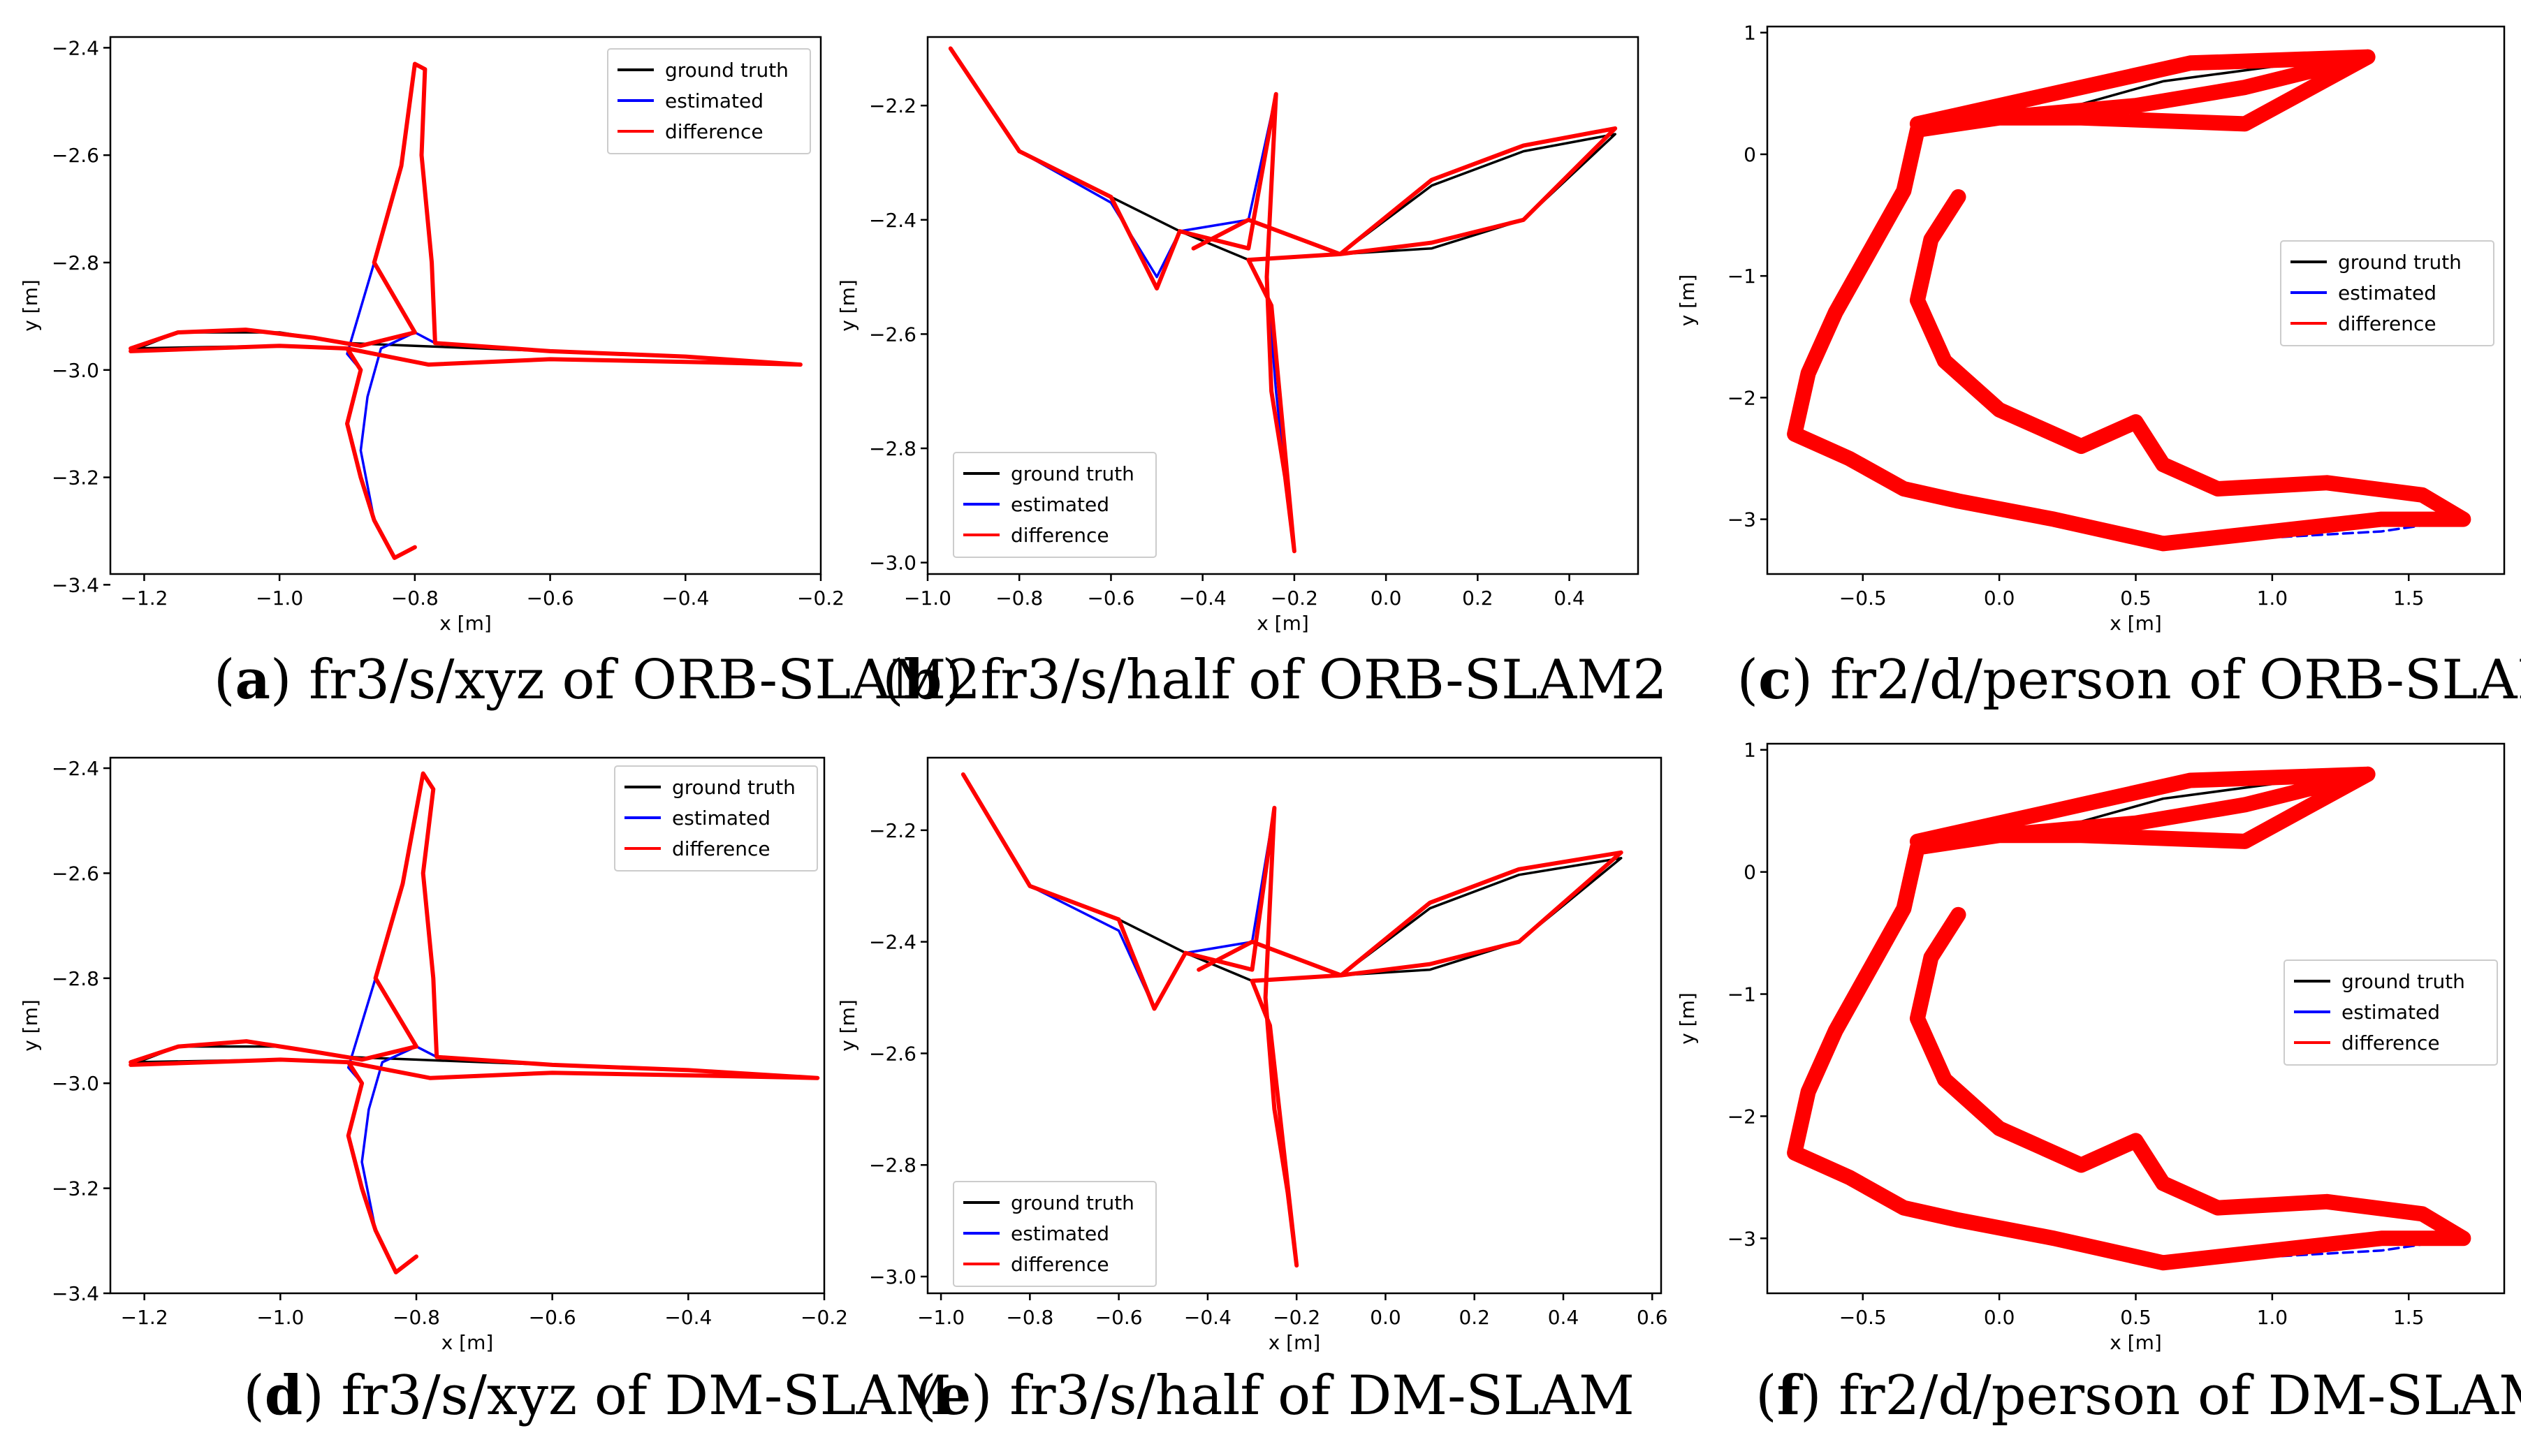 This screenshot has width=2521, height=1456. What do you see at coordinates (597, 680) in the screenshot?
I see `panel-caption: (a) fr3/s/xyz of ORB-SLAM2` at bounding box center [597, 680].